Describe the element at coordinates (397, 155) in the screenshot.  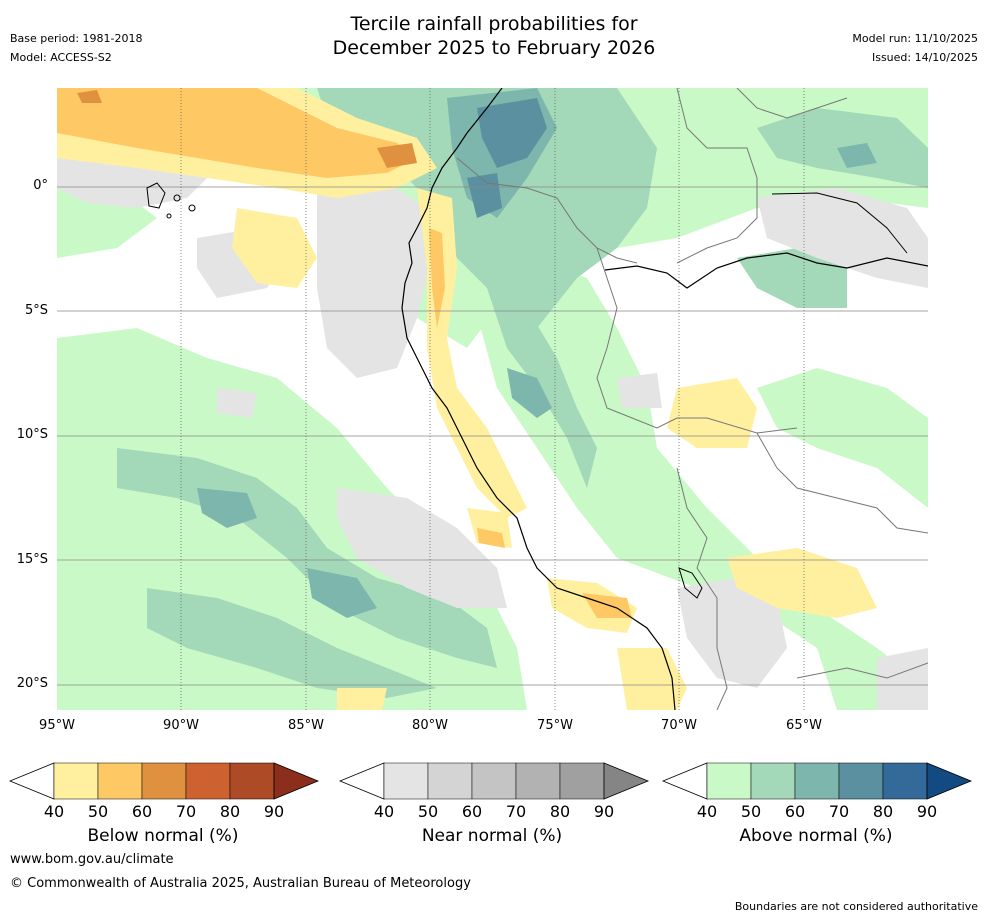
I see `below60-mid` at that location.